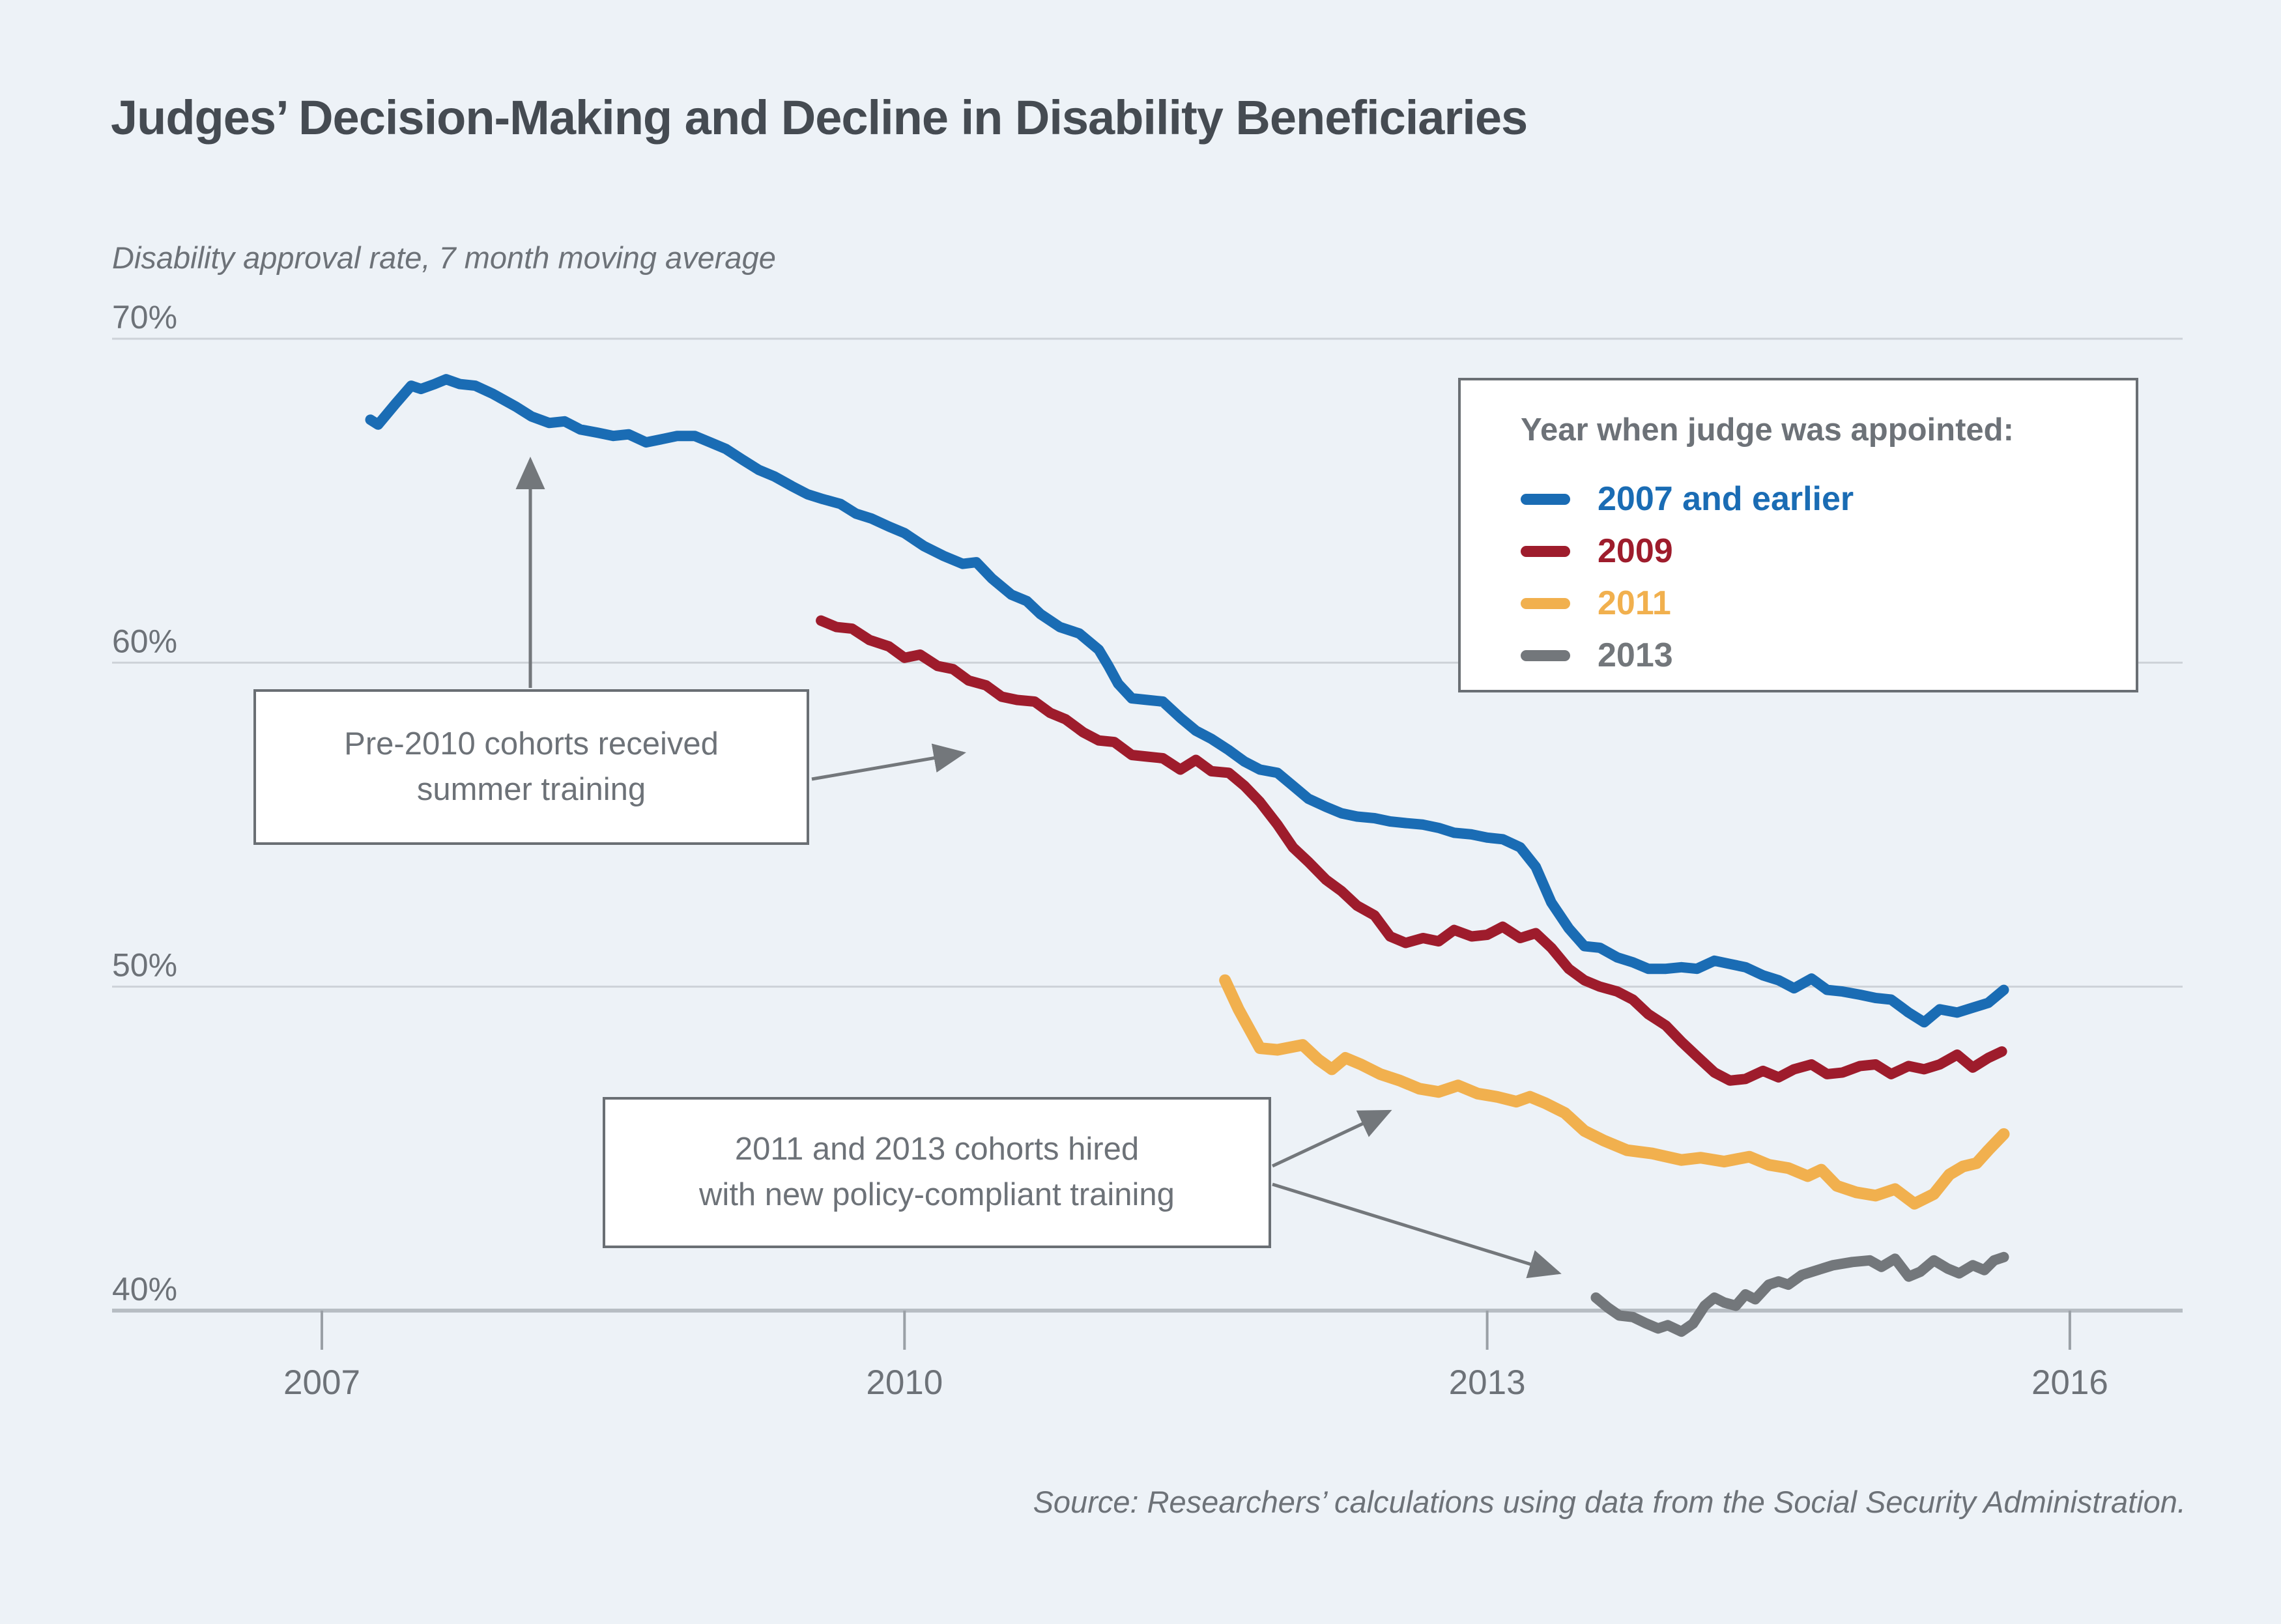 The width and height of the screenshot is (2281, 1624). Describe the element at coordinates (937, 1194) in the screenshot. I see `annotation-text-line: with new policy-compliant training` at that location.